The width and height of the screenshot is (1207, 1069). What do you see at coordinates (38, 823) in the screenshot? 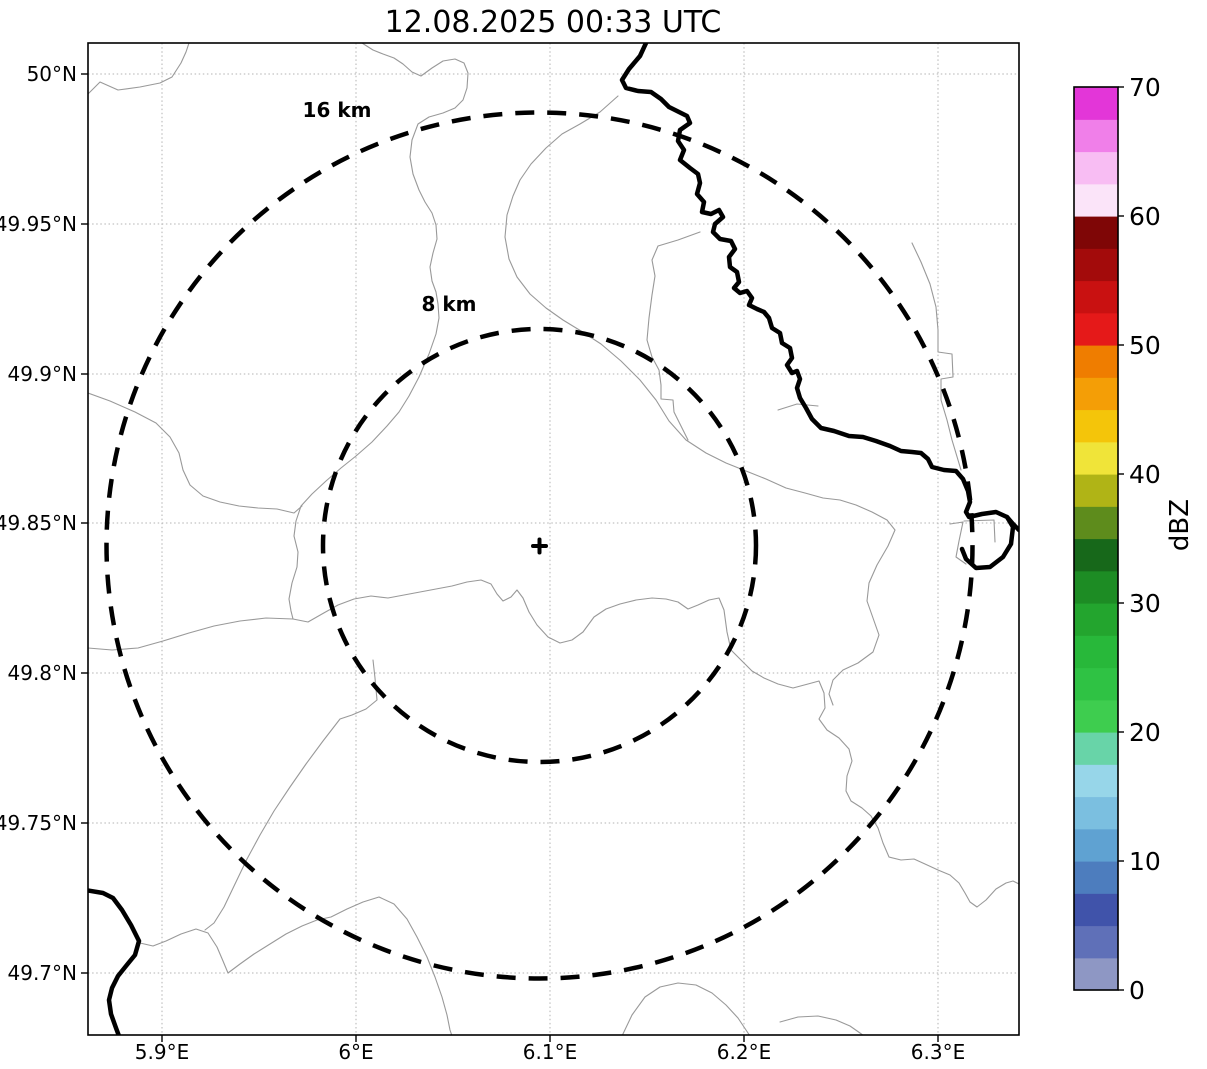
I see `y-tick-label: 49.75°N` at bounding box center [38, 823].